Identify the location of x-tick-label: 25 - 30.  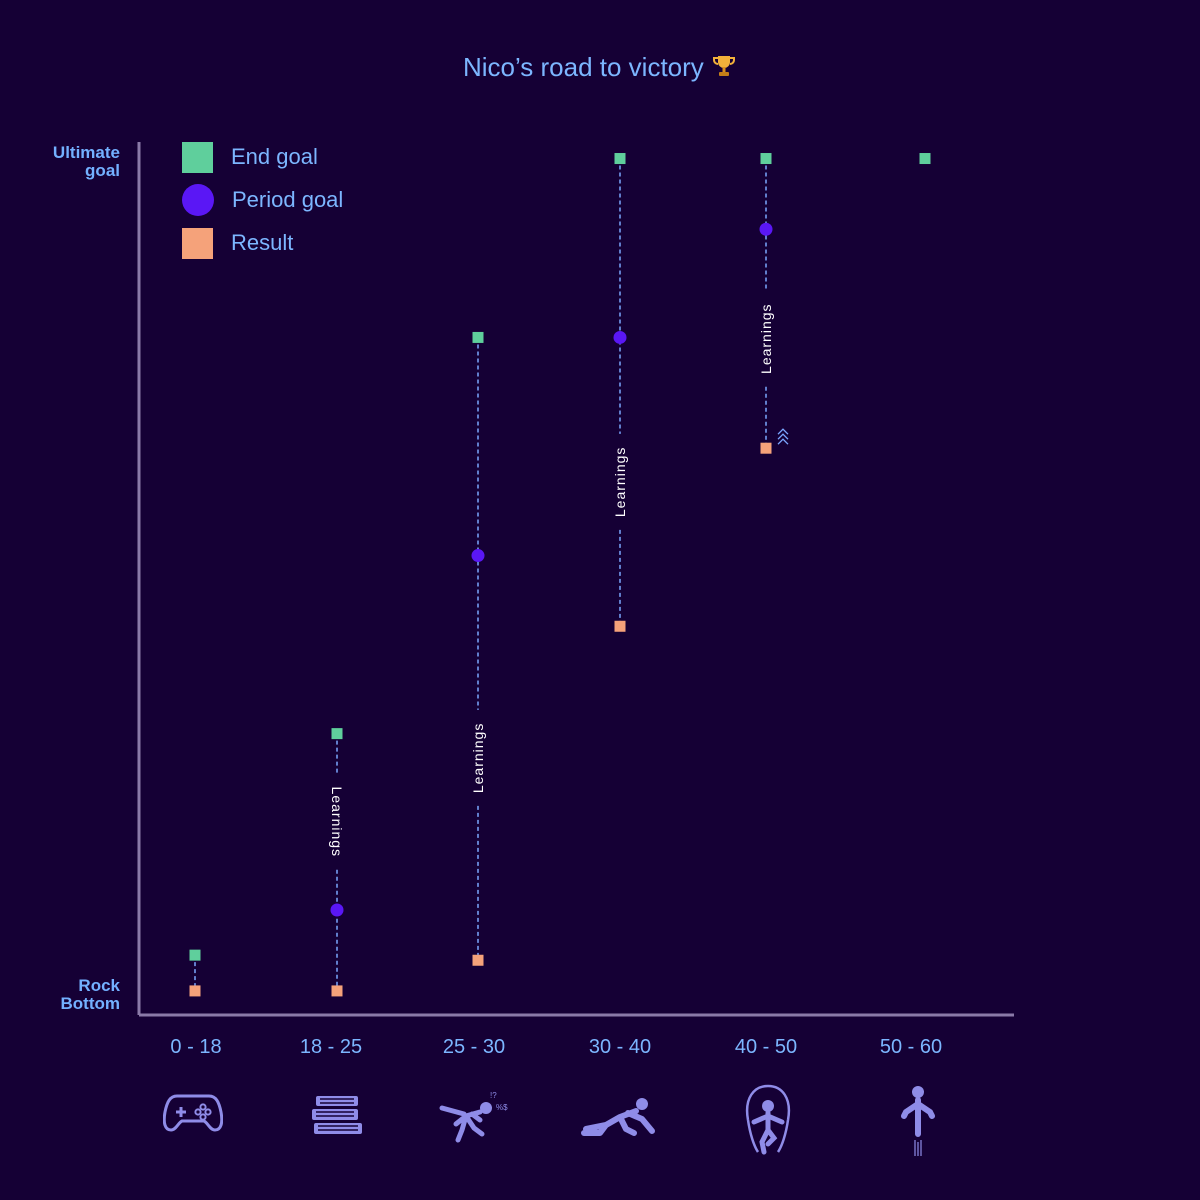
(474, 1047).